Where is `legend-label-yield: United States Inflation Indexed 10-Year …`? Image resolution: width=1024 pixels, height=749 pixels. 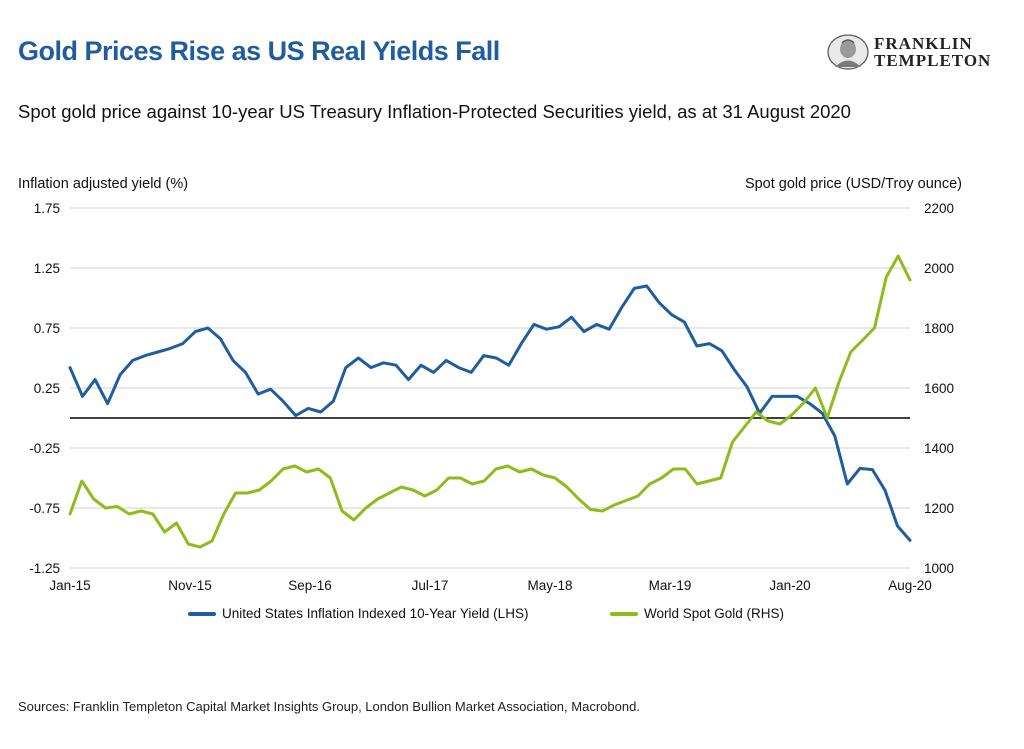 legend-label-yield: United States Inflation Indexed 10-Year … is located at coordinates (375, 613).